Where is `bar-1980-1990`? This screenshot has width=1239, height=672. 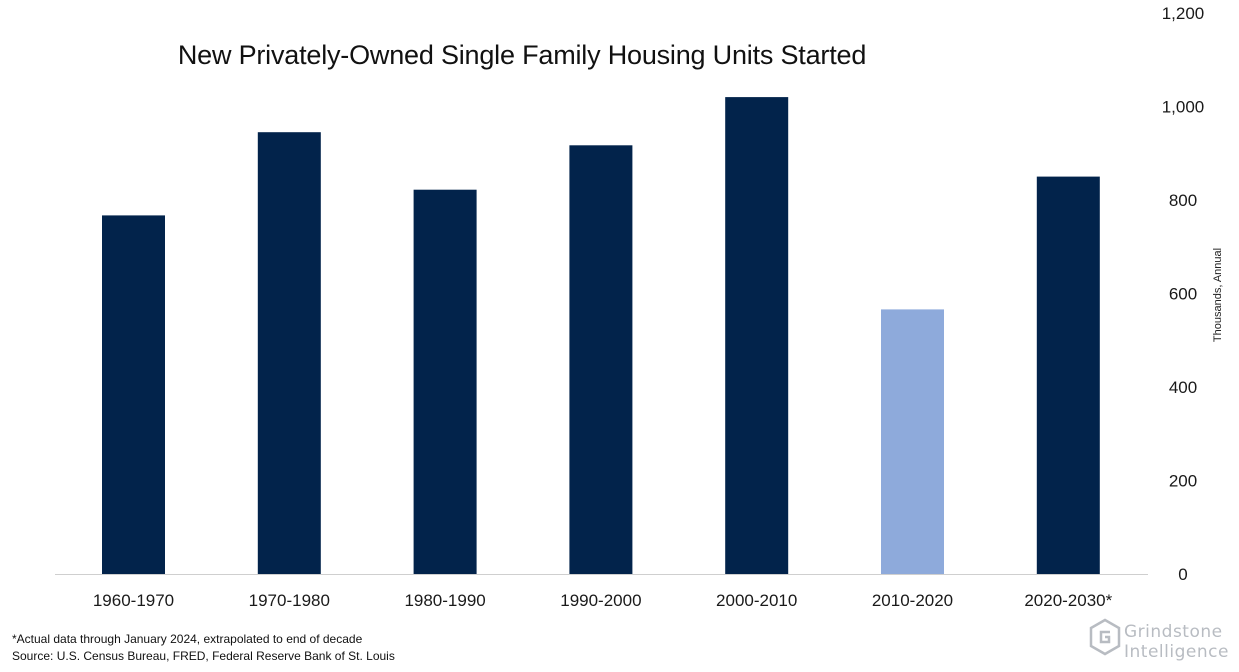
bar-1980-1990 is located at coordinates (445, 381).